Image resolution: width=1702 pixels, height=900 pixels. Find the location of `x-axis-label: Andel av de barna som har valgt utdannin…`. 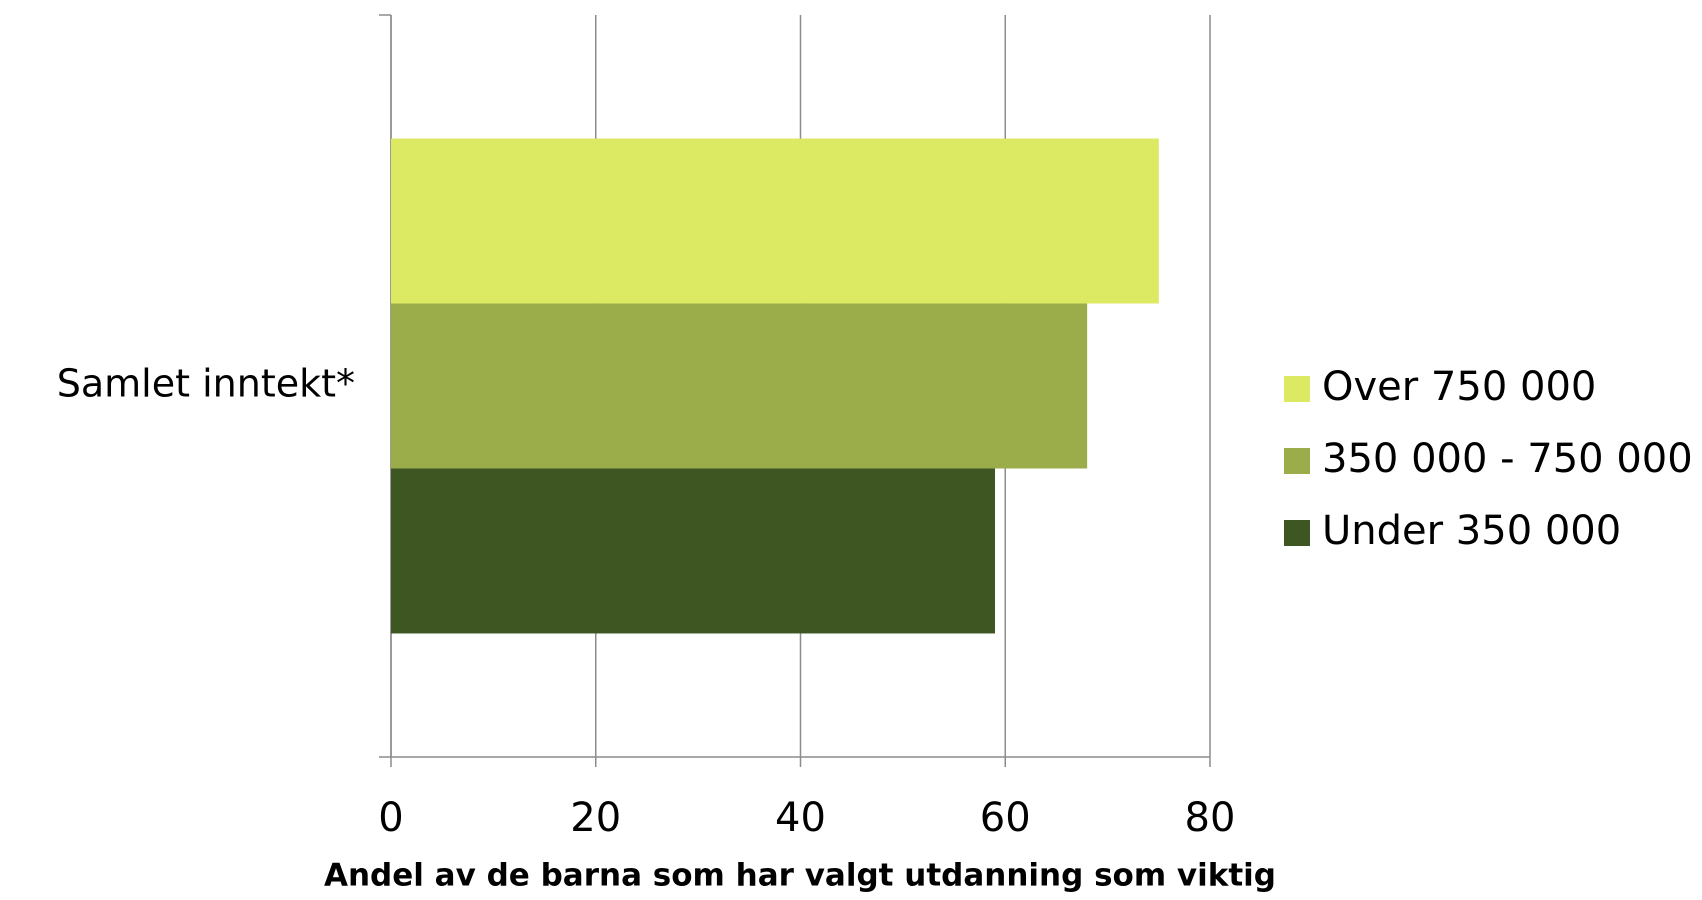

x-axis-label: Andel av de barna som har valgt utdannin… is located at coordinates (800, 876).